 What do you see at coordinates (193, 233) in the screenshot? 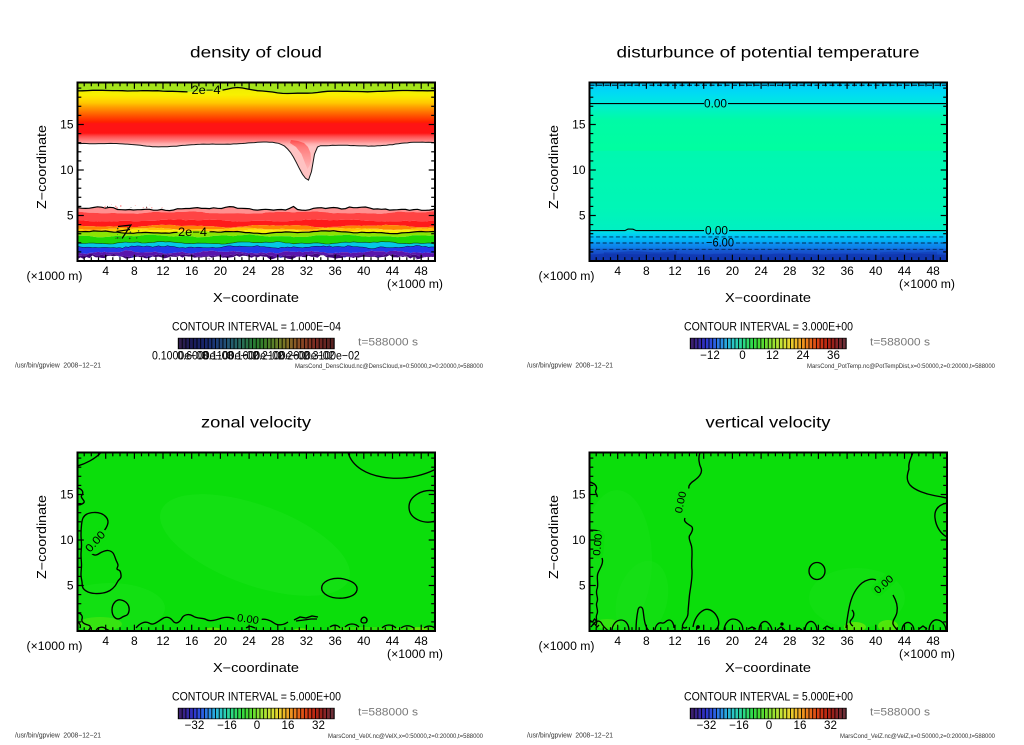
I see `svg-text: 2e−4` at bounding box center [193, 233].